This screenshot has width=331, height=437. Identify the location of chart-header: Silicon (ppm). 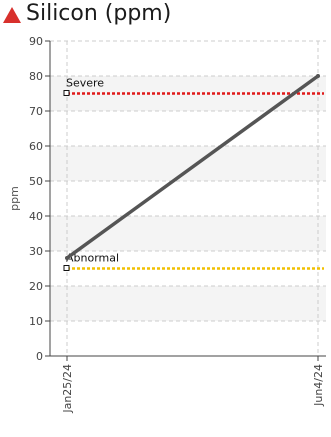
(165, 17).